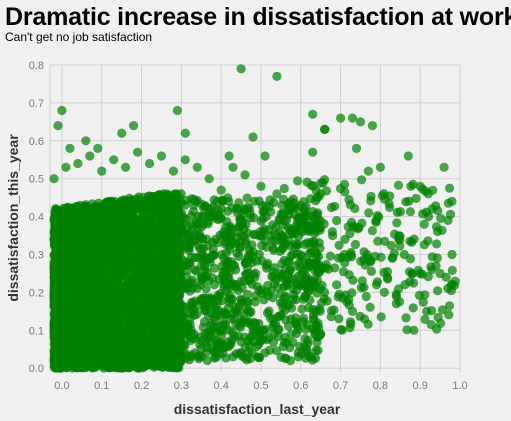 The width and height of the screenshot is (511, 421). Describe the element at coordinates (141, 386) in the screenshot. I see `x-tick-label: 0.2` at that location.